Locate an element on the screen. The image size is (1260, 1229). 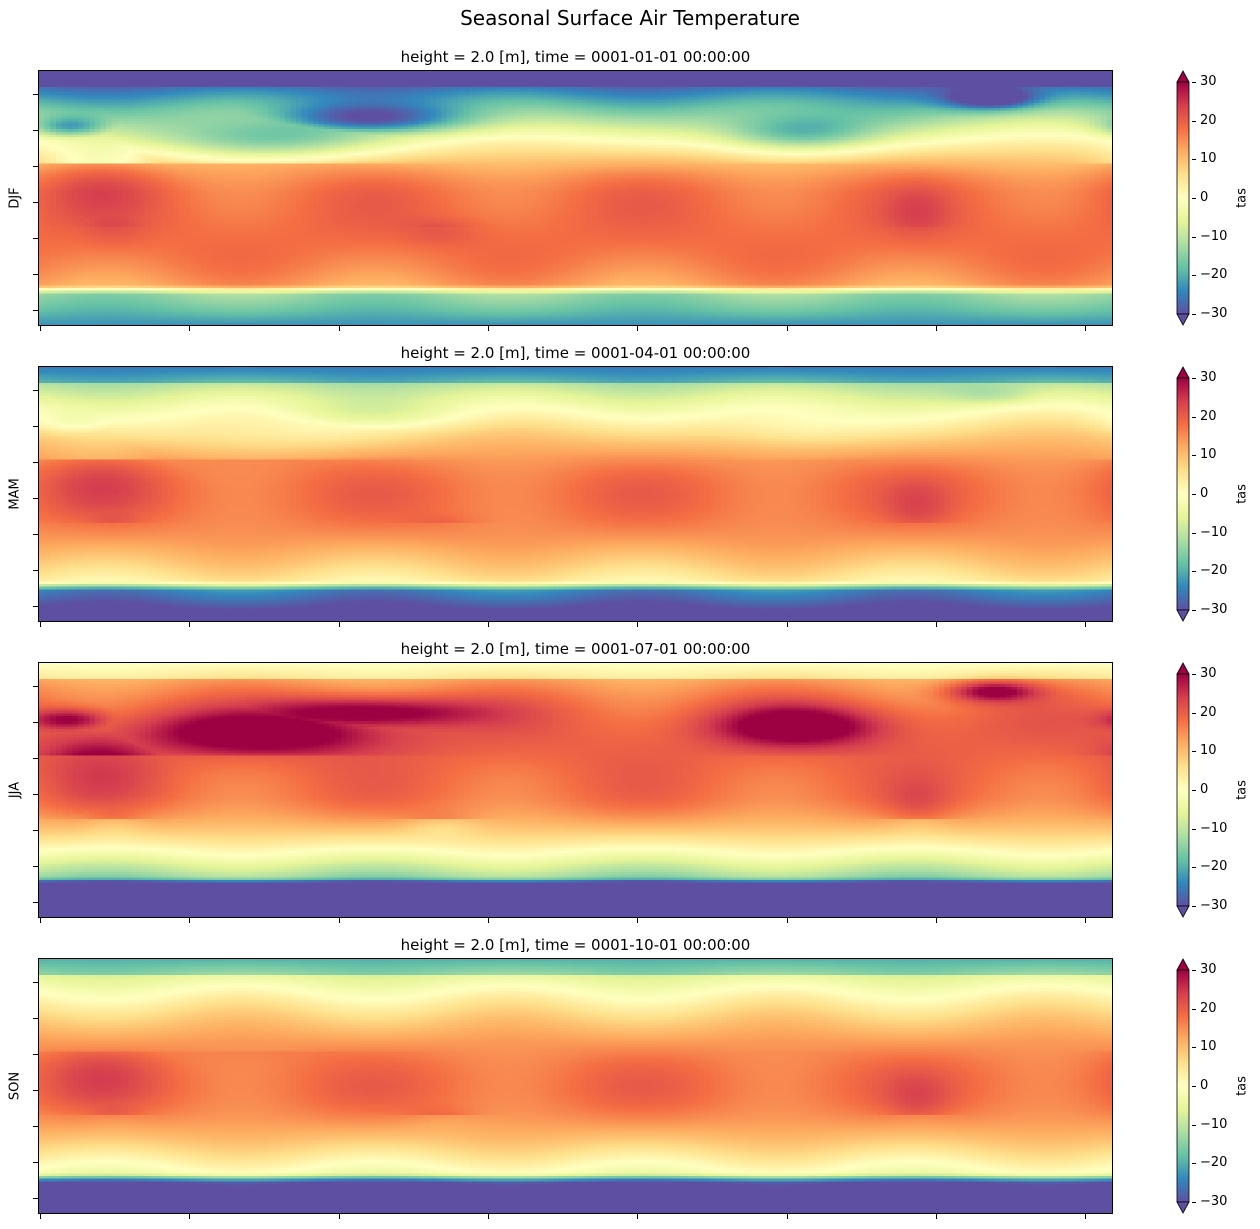
y-axis-label: MAM is located at coordinates (15, 494).